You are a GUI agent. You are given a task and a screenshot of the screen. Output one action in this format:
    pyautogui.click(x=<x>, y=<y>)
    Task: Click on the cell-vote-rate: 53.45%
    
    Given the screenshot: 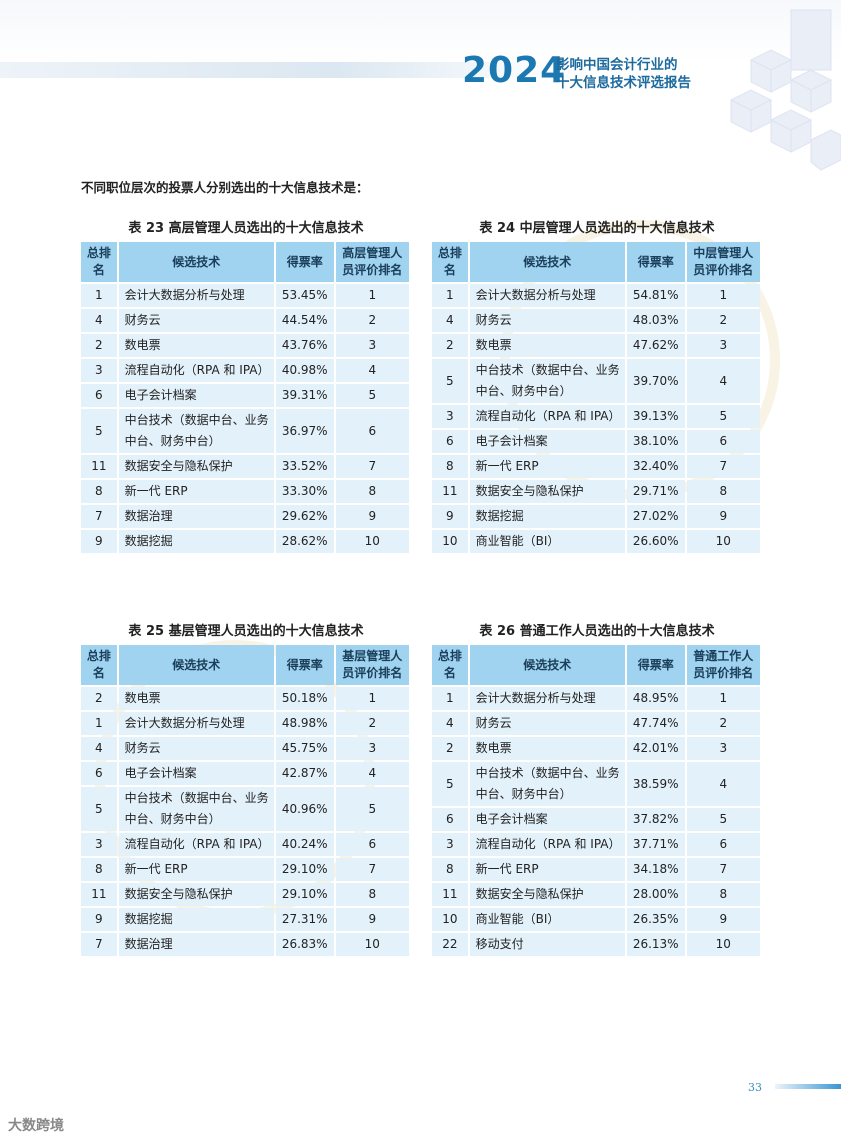 What is the action you would take?
    pyautogui.click(x=304, y=295)
    